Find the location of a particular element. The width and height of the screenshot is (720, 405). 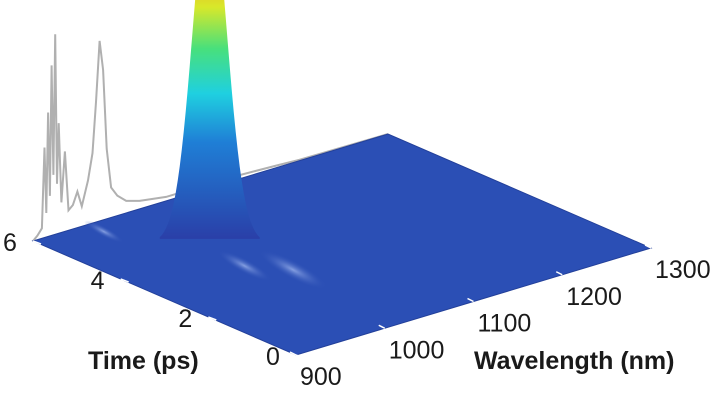

y-tick-6-mark is located at coordinates (37, 242).